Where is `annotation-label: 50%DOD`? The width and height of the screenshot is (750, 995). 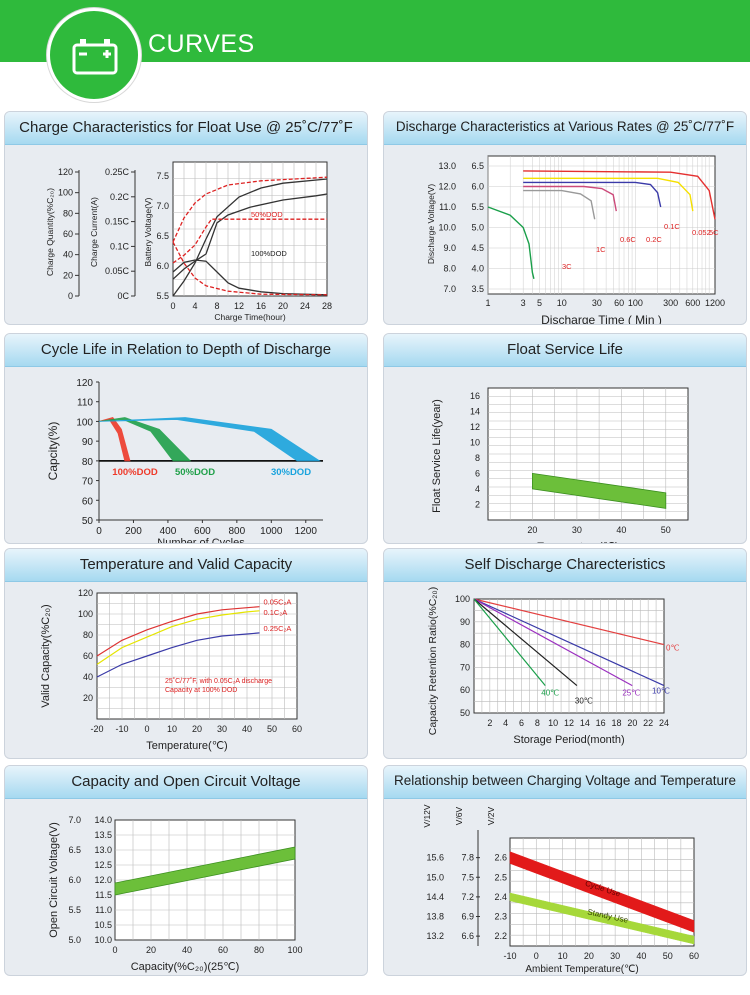
annotation-label: 50%DOD is located at coordinates (267, 214).